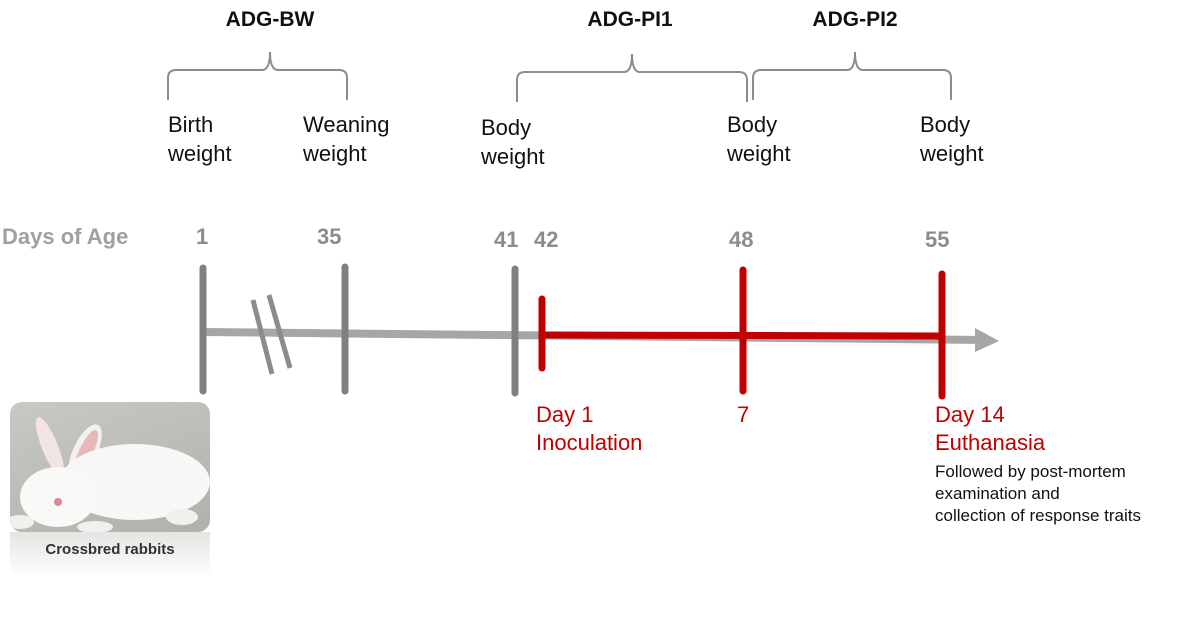 The image size is (1200, 620). Describe the element at coordinates (346, 139) in the screenshot. I see `weight-label-weaning: Weaning weight` at that location.